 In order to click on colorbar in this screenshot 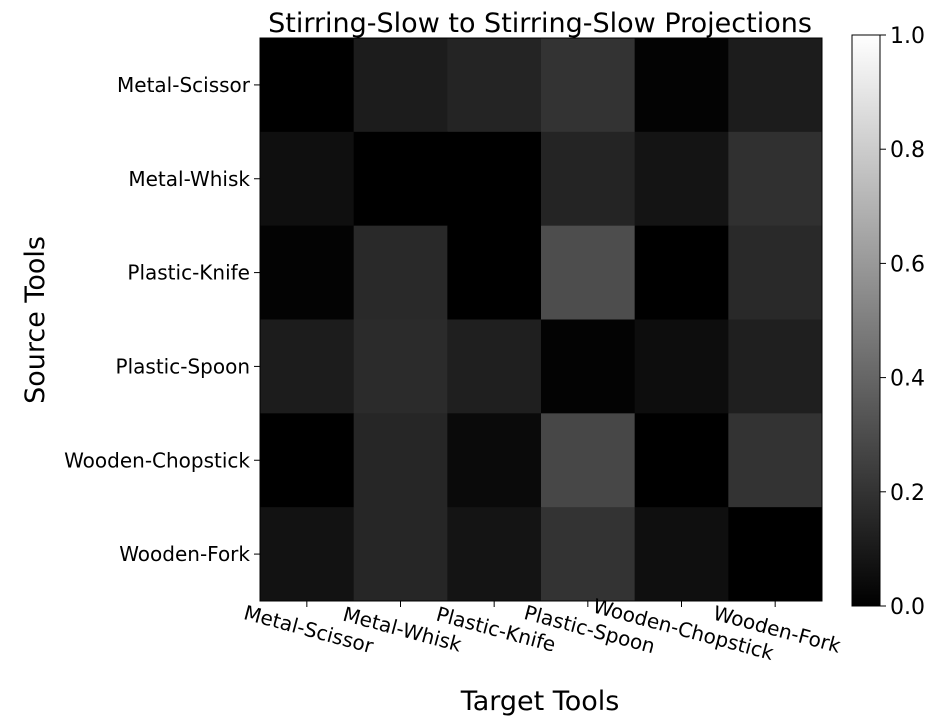, I will do `click(866, 320)`.